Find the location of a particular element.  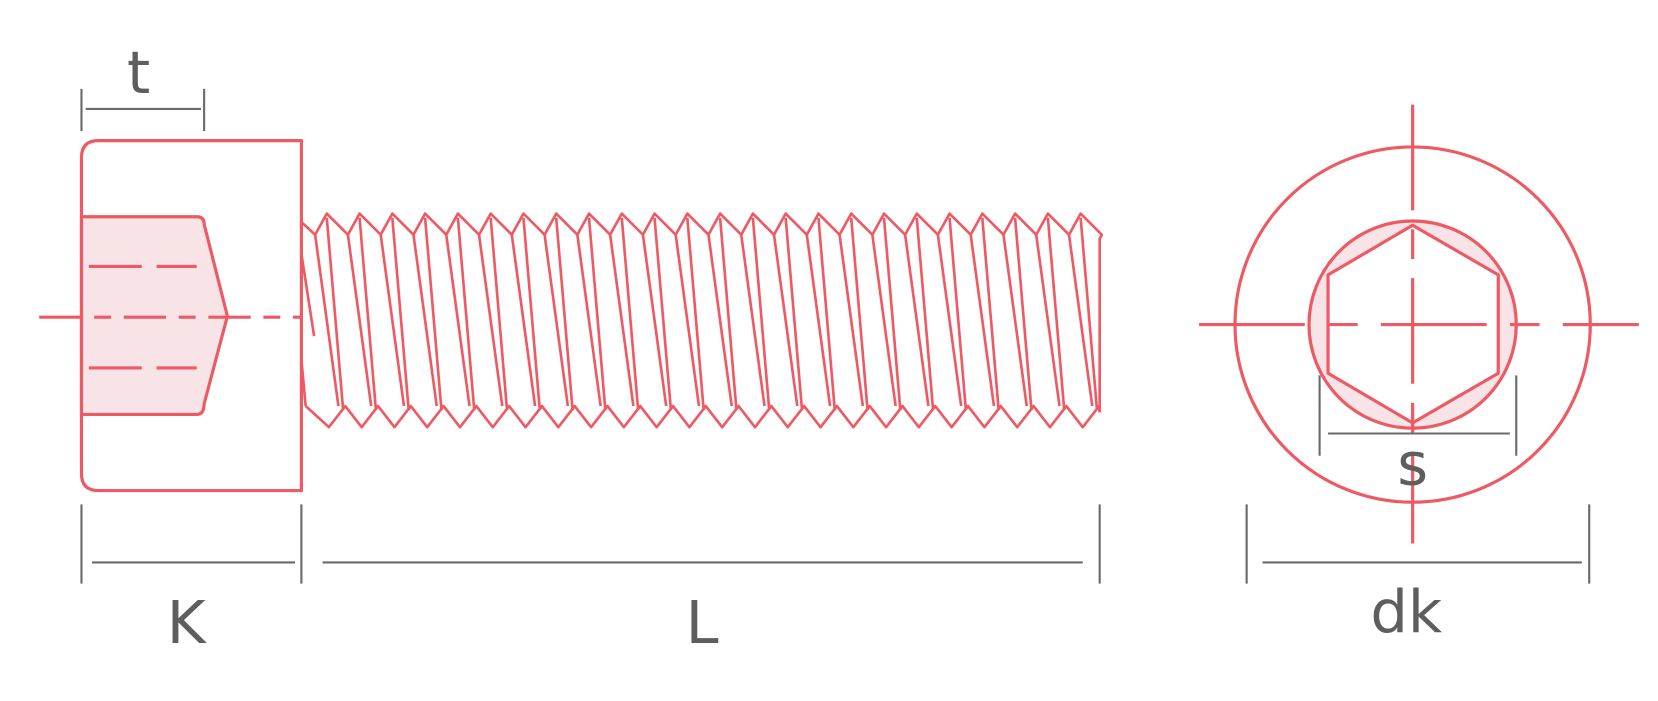

head is located at coordinates (191, 316).